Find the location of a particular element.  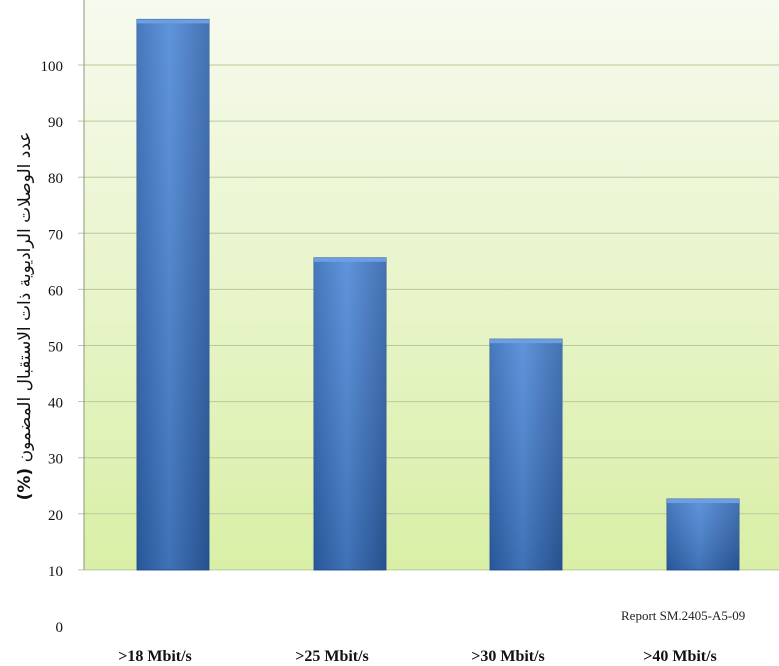

x-category-label: >25 Mbit/s is located at coordinates (332, 656).